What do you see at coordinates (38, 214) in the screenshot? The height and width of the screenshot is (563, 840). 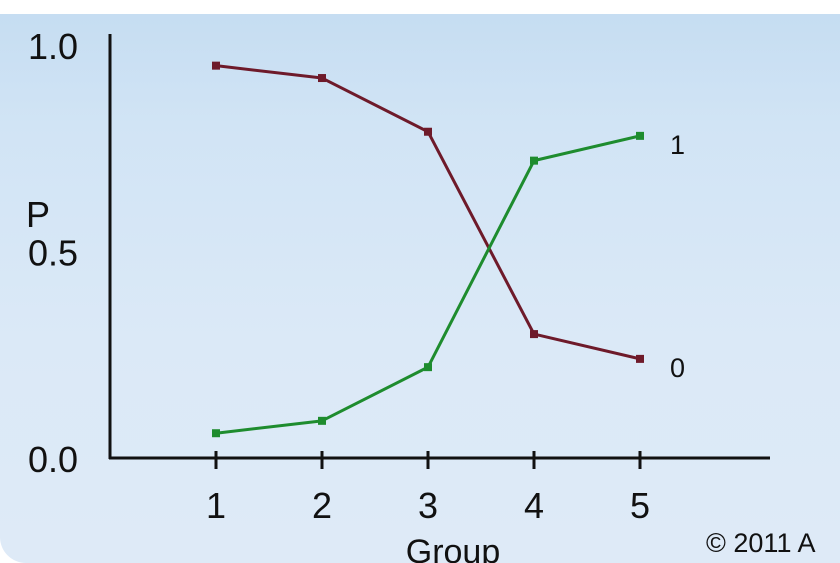 I see `y-axis-label: P` at bounding box center [38, 214].